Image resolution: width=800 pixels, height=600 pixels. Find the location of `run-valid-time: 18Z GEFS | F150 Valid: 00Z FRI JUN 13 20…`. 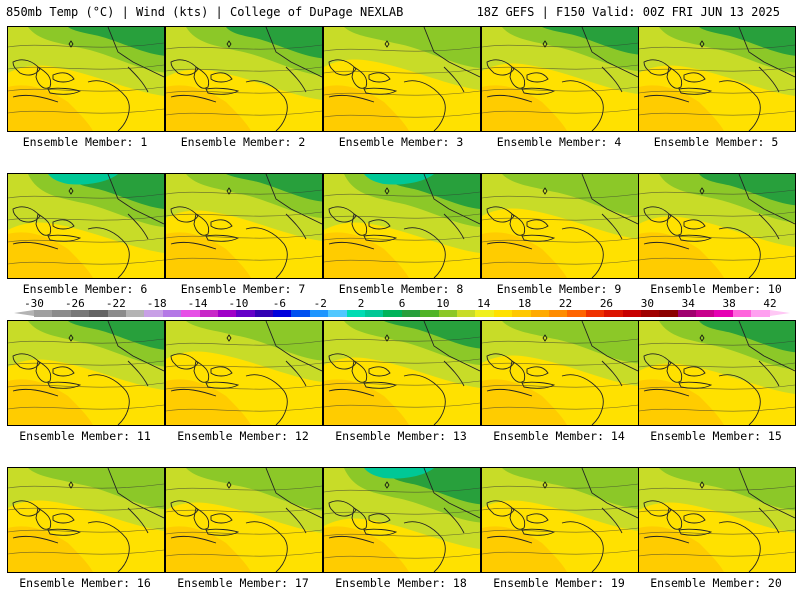

run-valid-time: 18Z GEFS | F150 Valid: 00Z FRI JUN 13 20… is located at coordinates (628, 12).